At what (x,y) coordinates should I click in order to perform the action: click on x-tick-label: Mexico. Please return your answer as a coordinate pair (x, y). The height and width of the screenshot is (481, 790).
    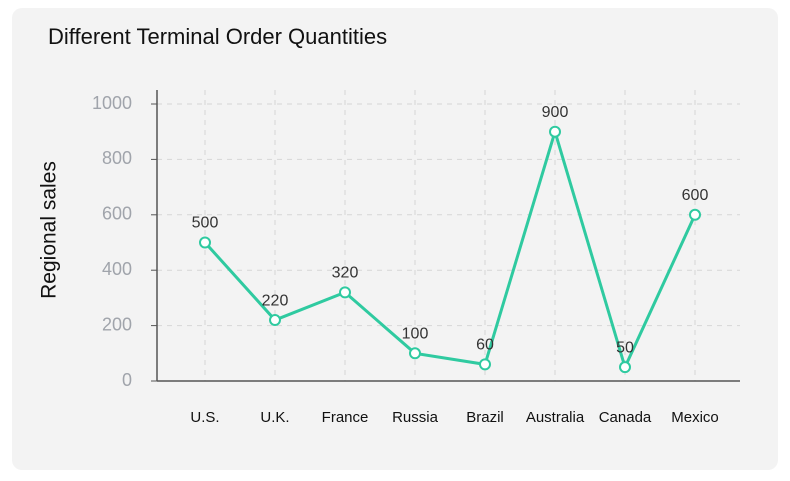
    Looking at the image, I should click on (695, 417).